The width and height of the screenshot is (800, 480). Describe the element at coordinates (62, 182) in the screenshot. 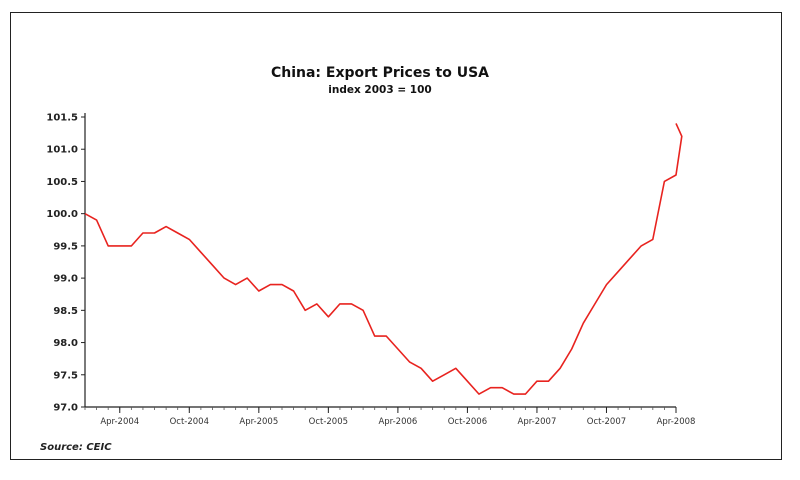

I see `y-tick-label: 100.5` at that location.